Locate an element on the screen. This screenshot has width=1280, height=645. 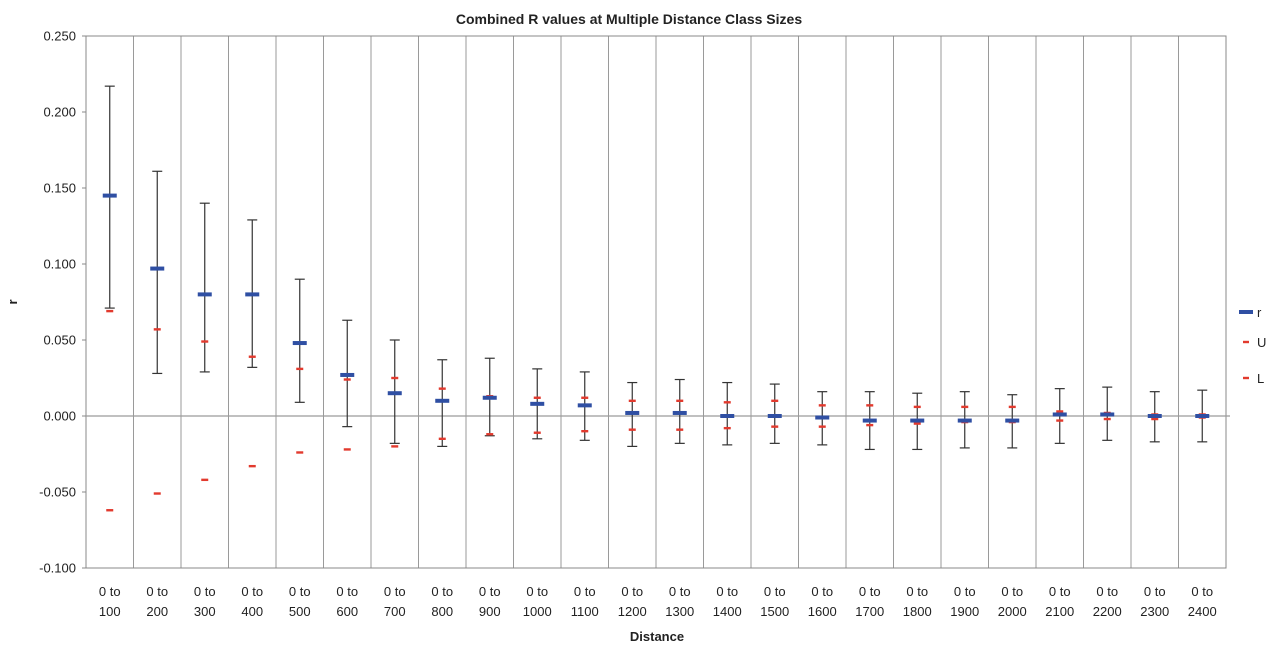
x-tick-label: 400 is located at coordinates (252, 611).